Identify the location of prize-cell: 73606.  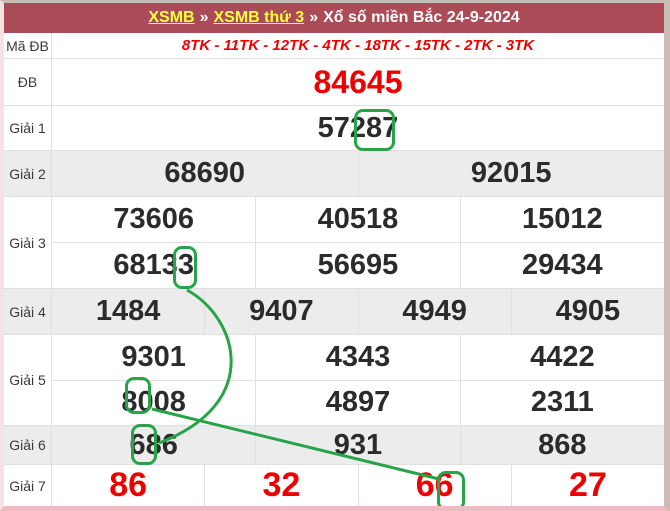
(153, 219).